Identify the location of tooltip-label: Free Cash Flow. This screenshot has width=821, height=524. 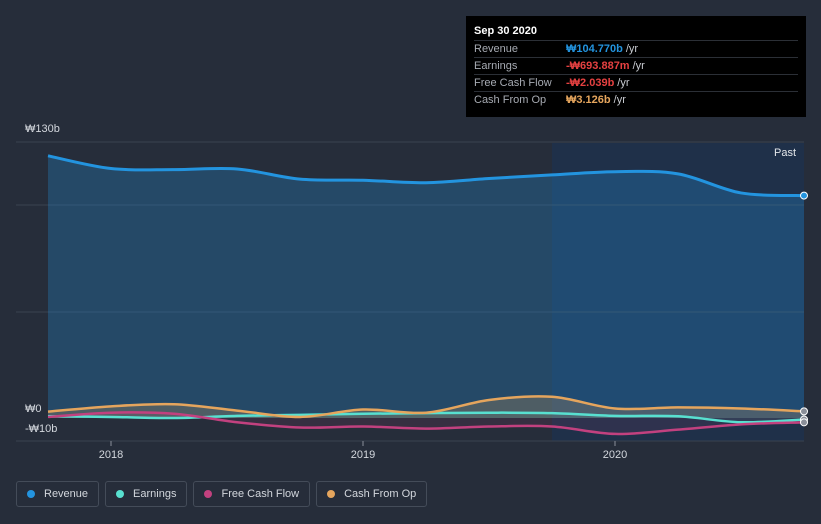
(513, 83).